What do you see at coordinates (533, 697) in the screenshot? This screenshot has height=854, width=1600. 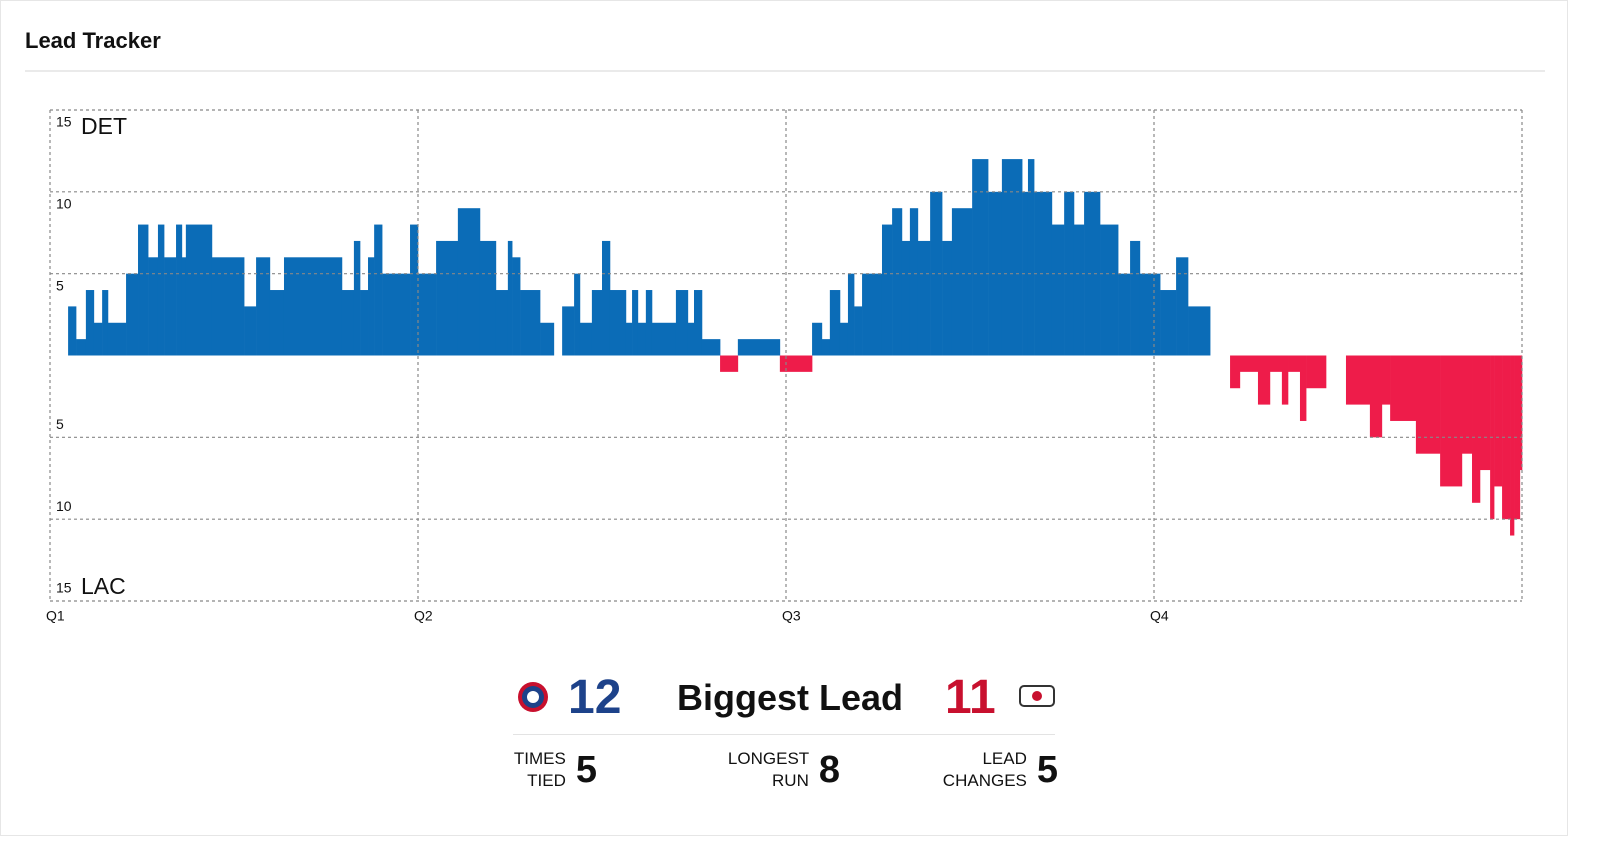 I see `logo-ball` at bounding box center [533, 697].